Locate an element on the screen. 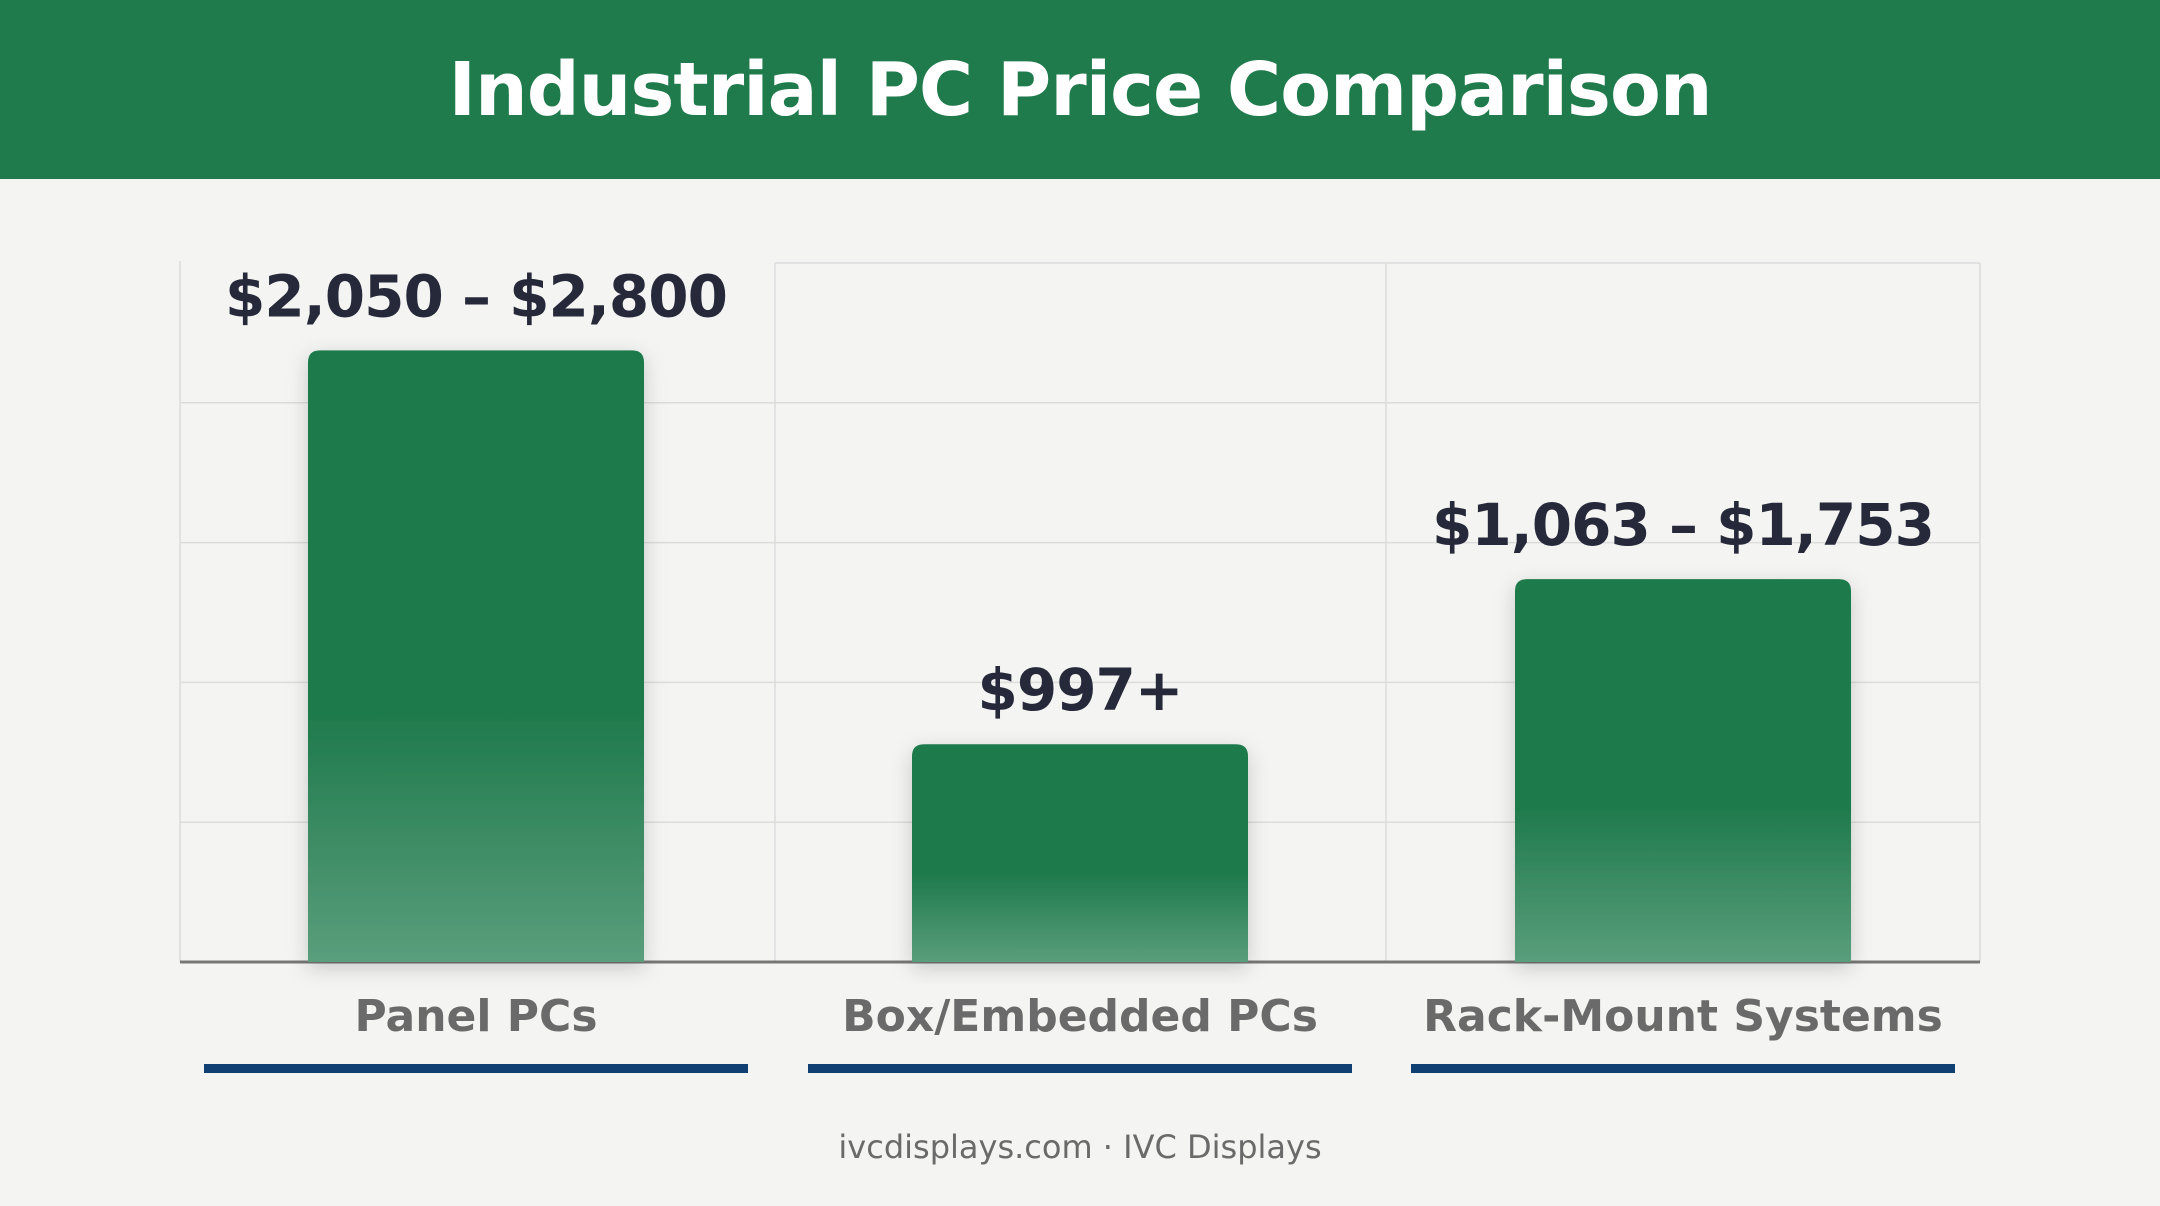 The image size is (2160, 1206). category-label: Panel PCs is located at coordinates (475, 1016).